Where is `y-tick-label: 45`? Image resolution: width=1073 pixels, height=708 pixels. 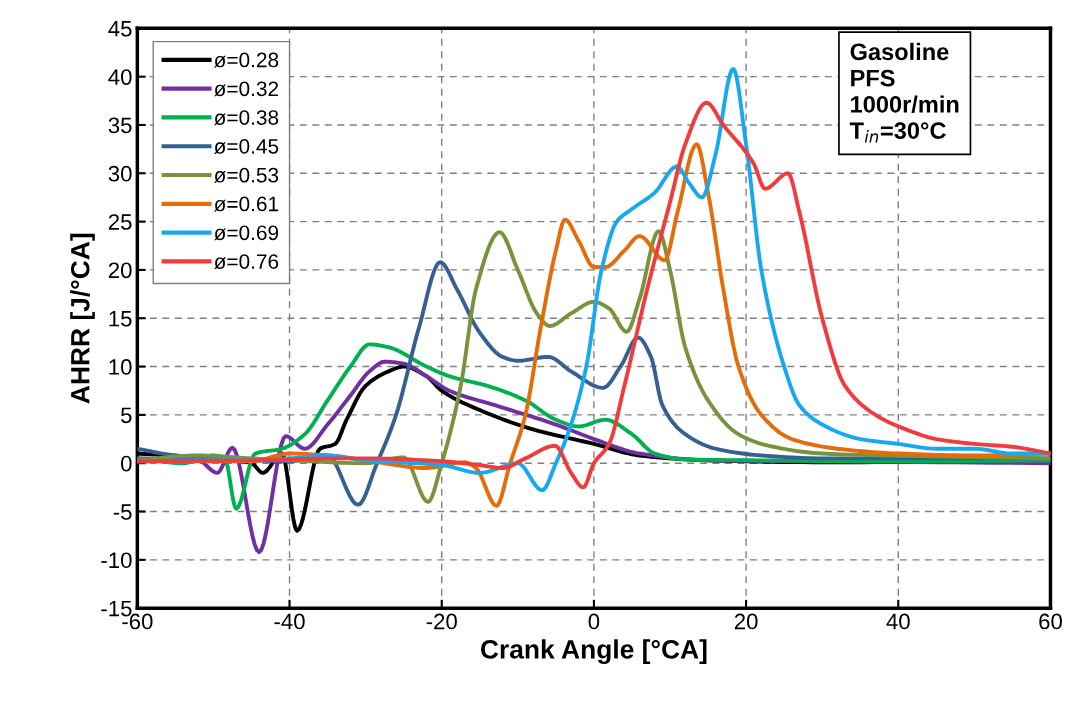
y-tick-label: 45 is located at coordinates (120, 29).